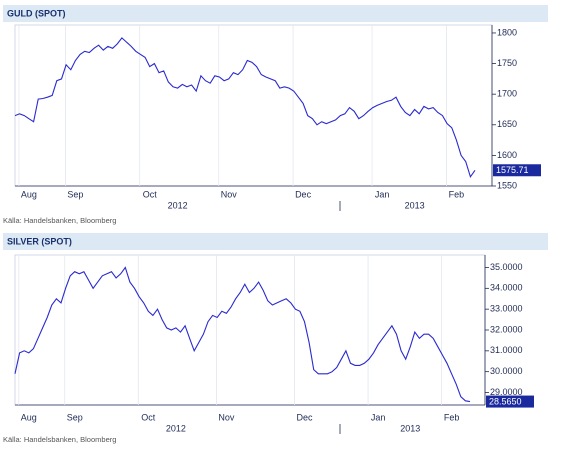 Image resolution: width=570 pixels, height=463 pixels. I want to click on y-tick-label: 29.0000, so click(506, 392).